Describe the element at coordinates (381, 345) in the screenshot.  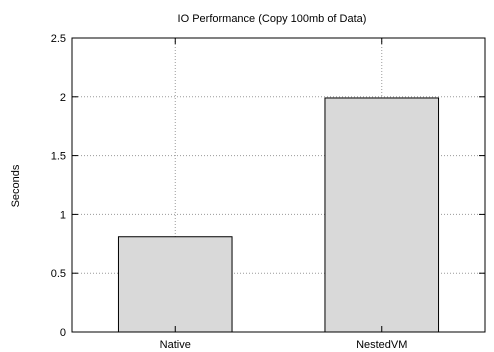
I see `x-tick-label: NestedVM` at that location.